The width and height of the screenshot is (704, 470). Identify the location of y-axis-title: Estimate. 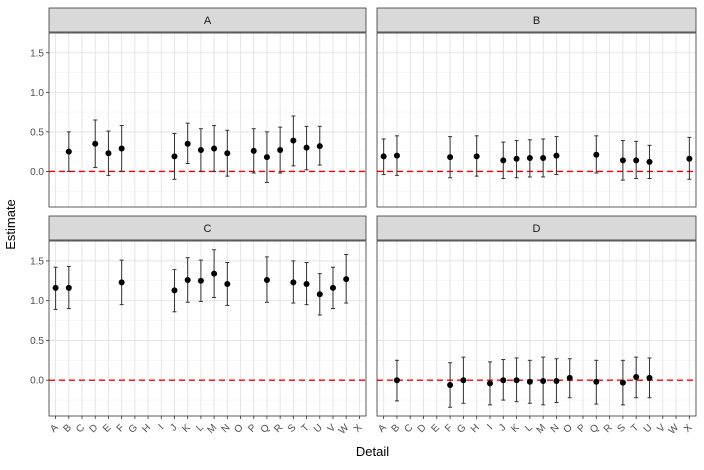
(10, 224).